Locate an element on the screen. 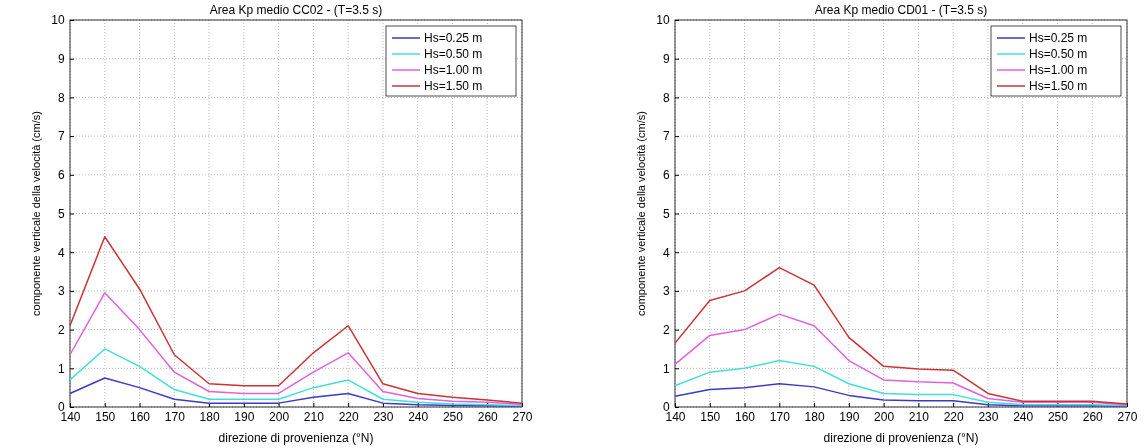 The width and height of the screenshot is (1146, 448). chart-title: Area Kp medio CD01 - (T=3.5 s) is located at coordinates (901, 10).